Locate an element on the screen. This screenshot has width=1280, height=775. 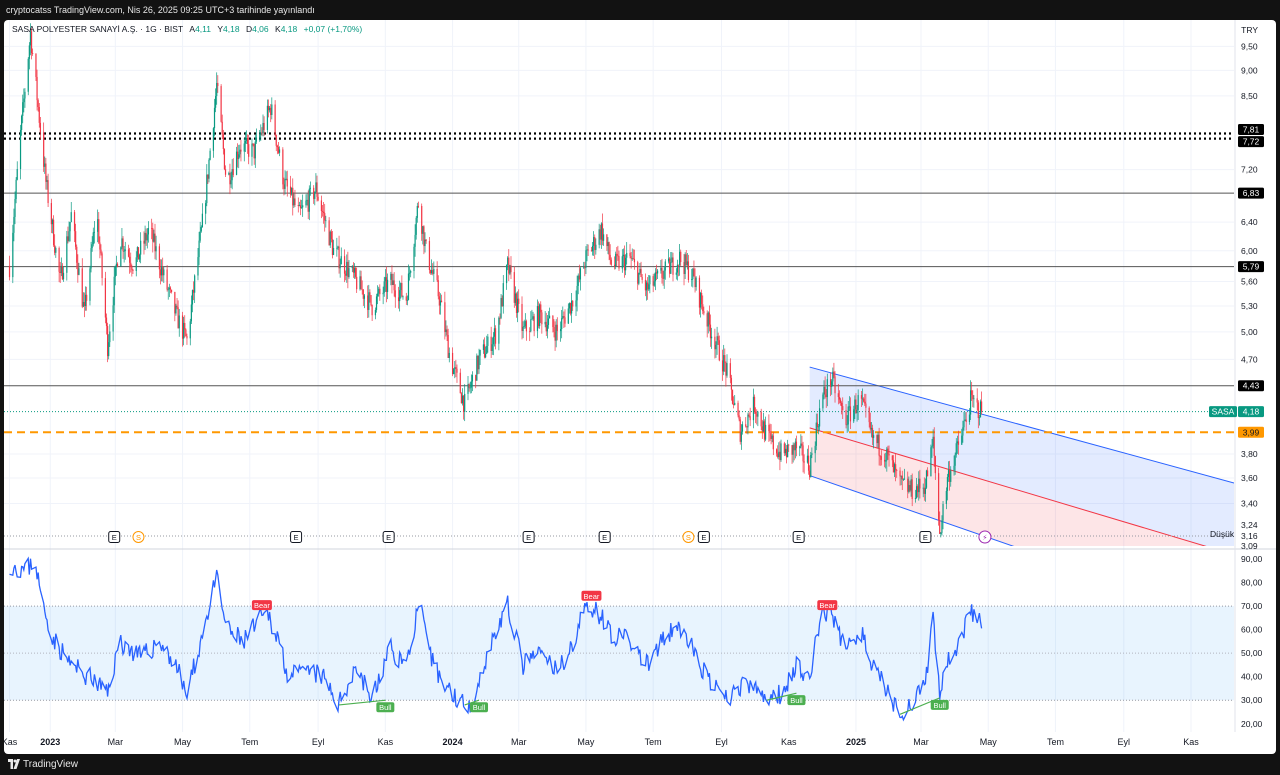
bear-divergence-badge is located at coordinates (827, 605).